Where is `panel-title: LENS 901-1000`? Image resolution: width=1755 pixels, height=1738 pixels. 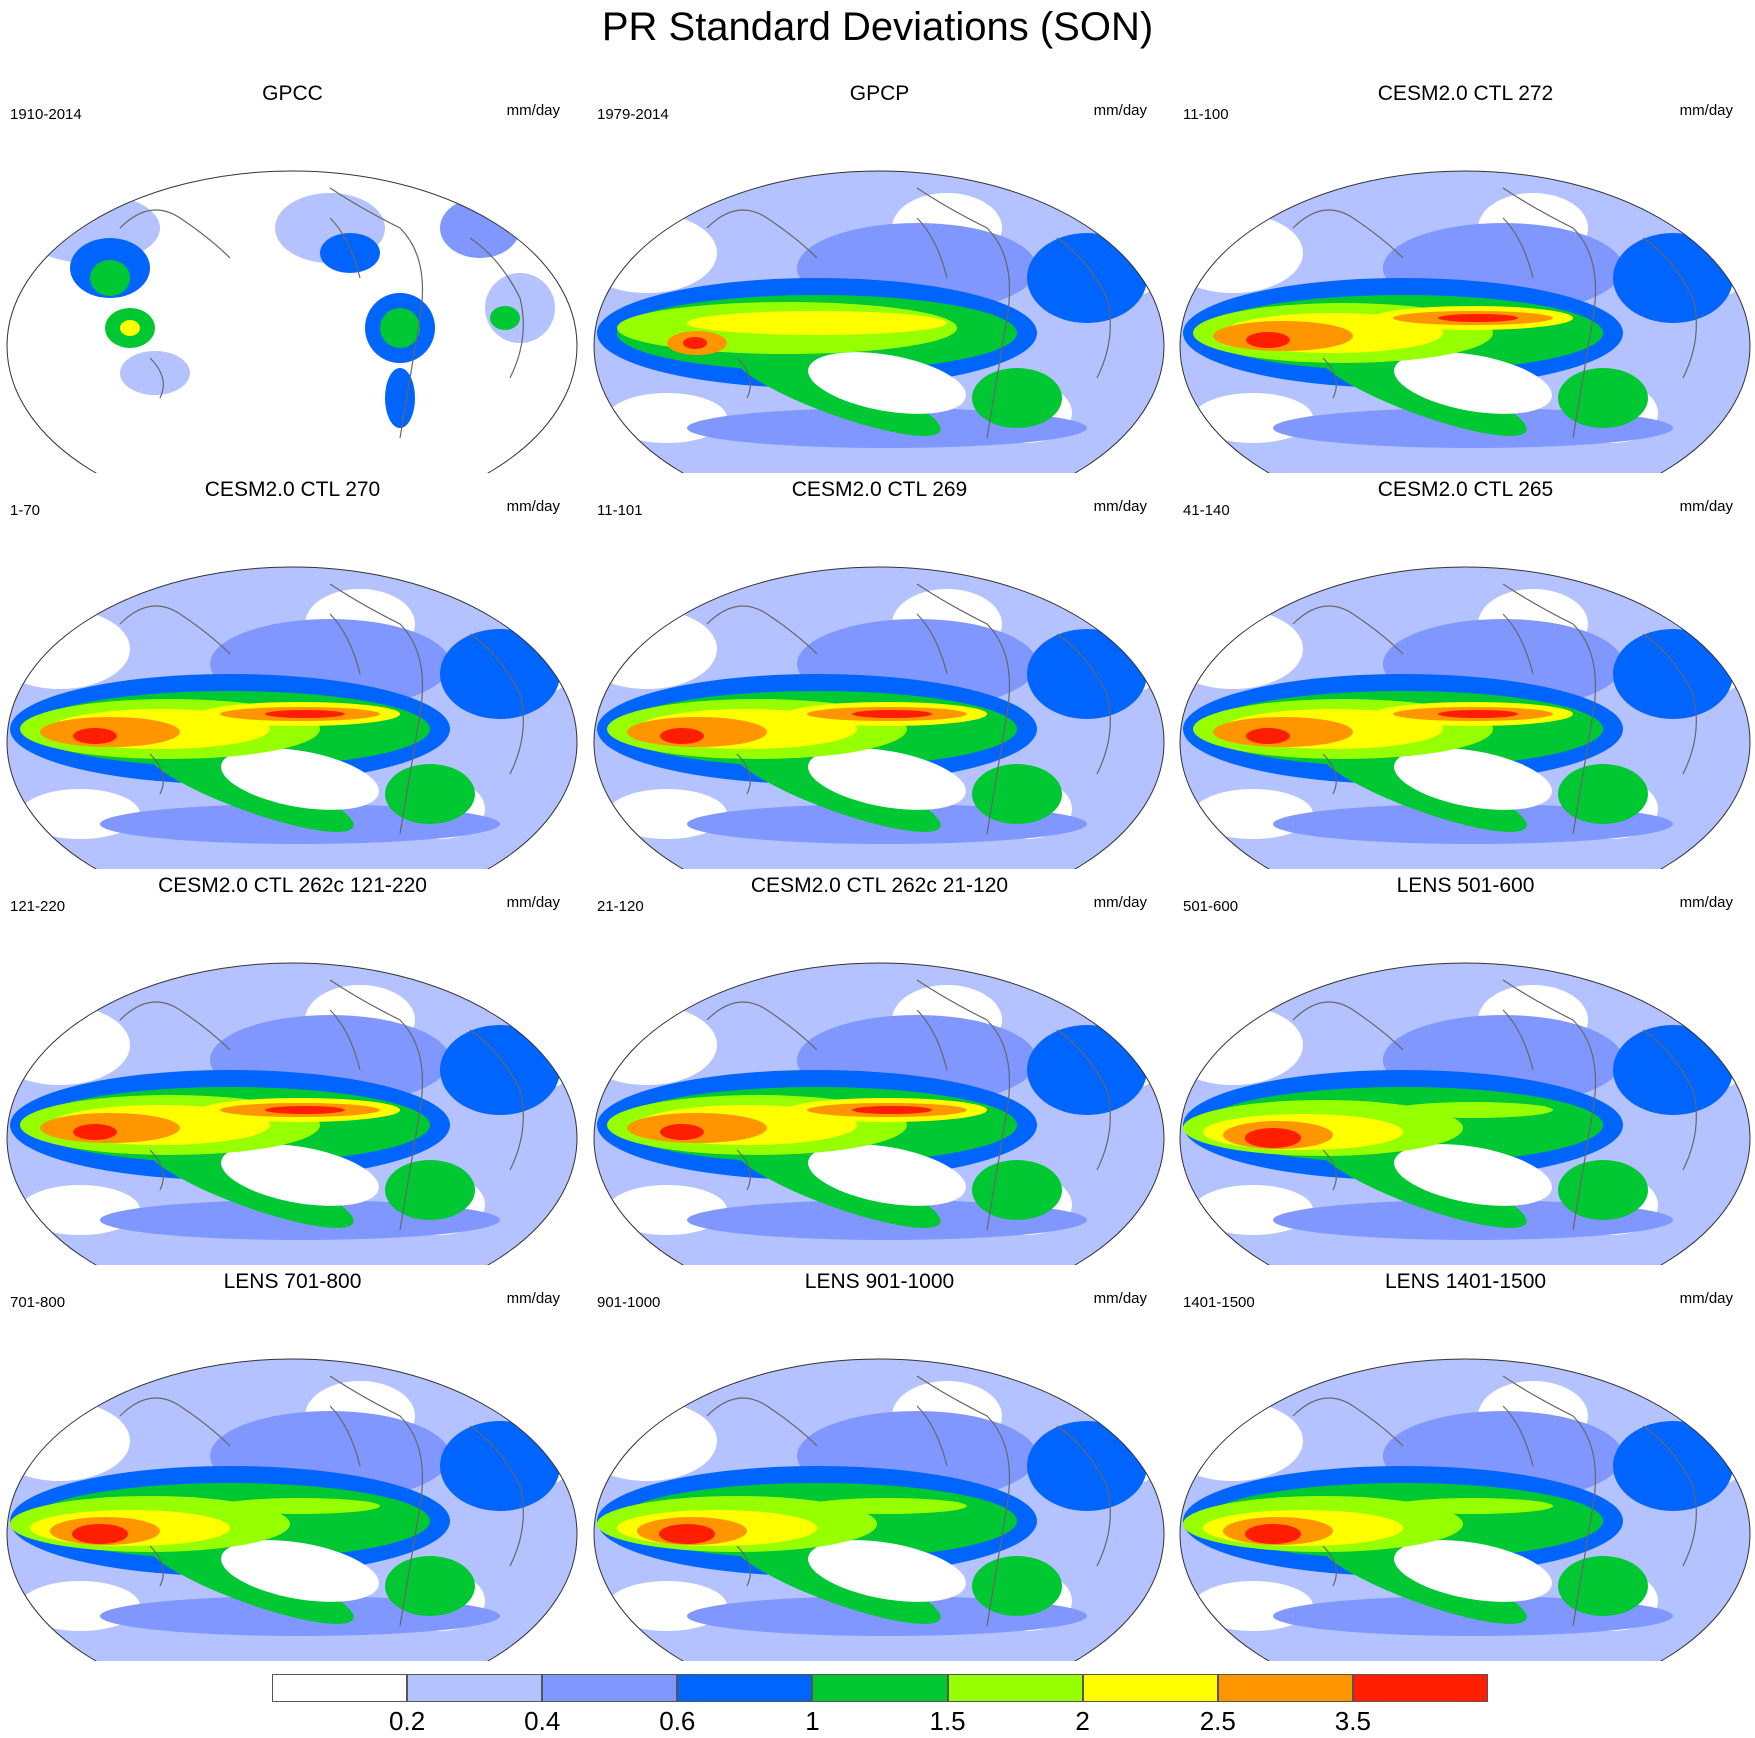 panel-title: LENS 901-1000 is located at coordinates (879, 1281).